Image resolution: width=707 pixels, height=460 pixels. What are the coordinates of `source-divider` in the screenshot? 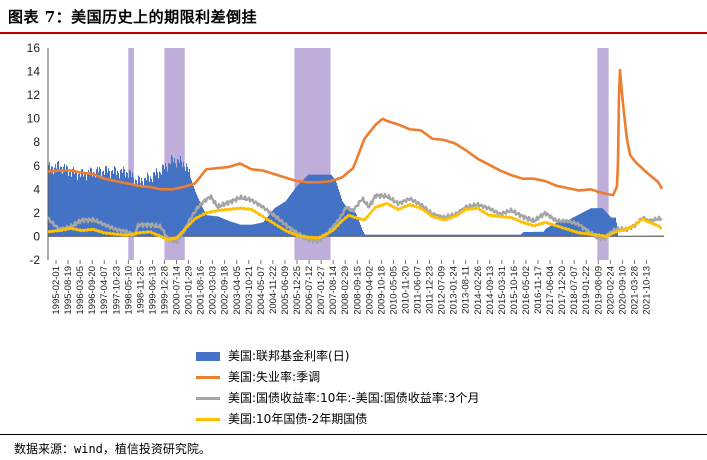 It's located at (353, 434).